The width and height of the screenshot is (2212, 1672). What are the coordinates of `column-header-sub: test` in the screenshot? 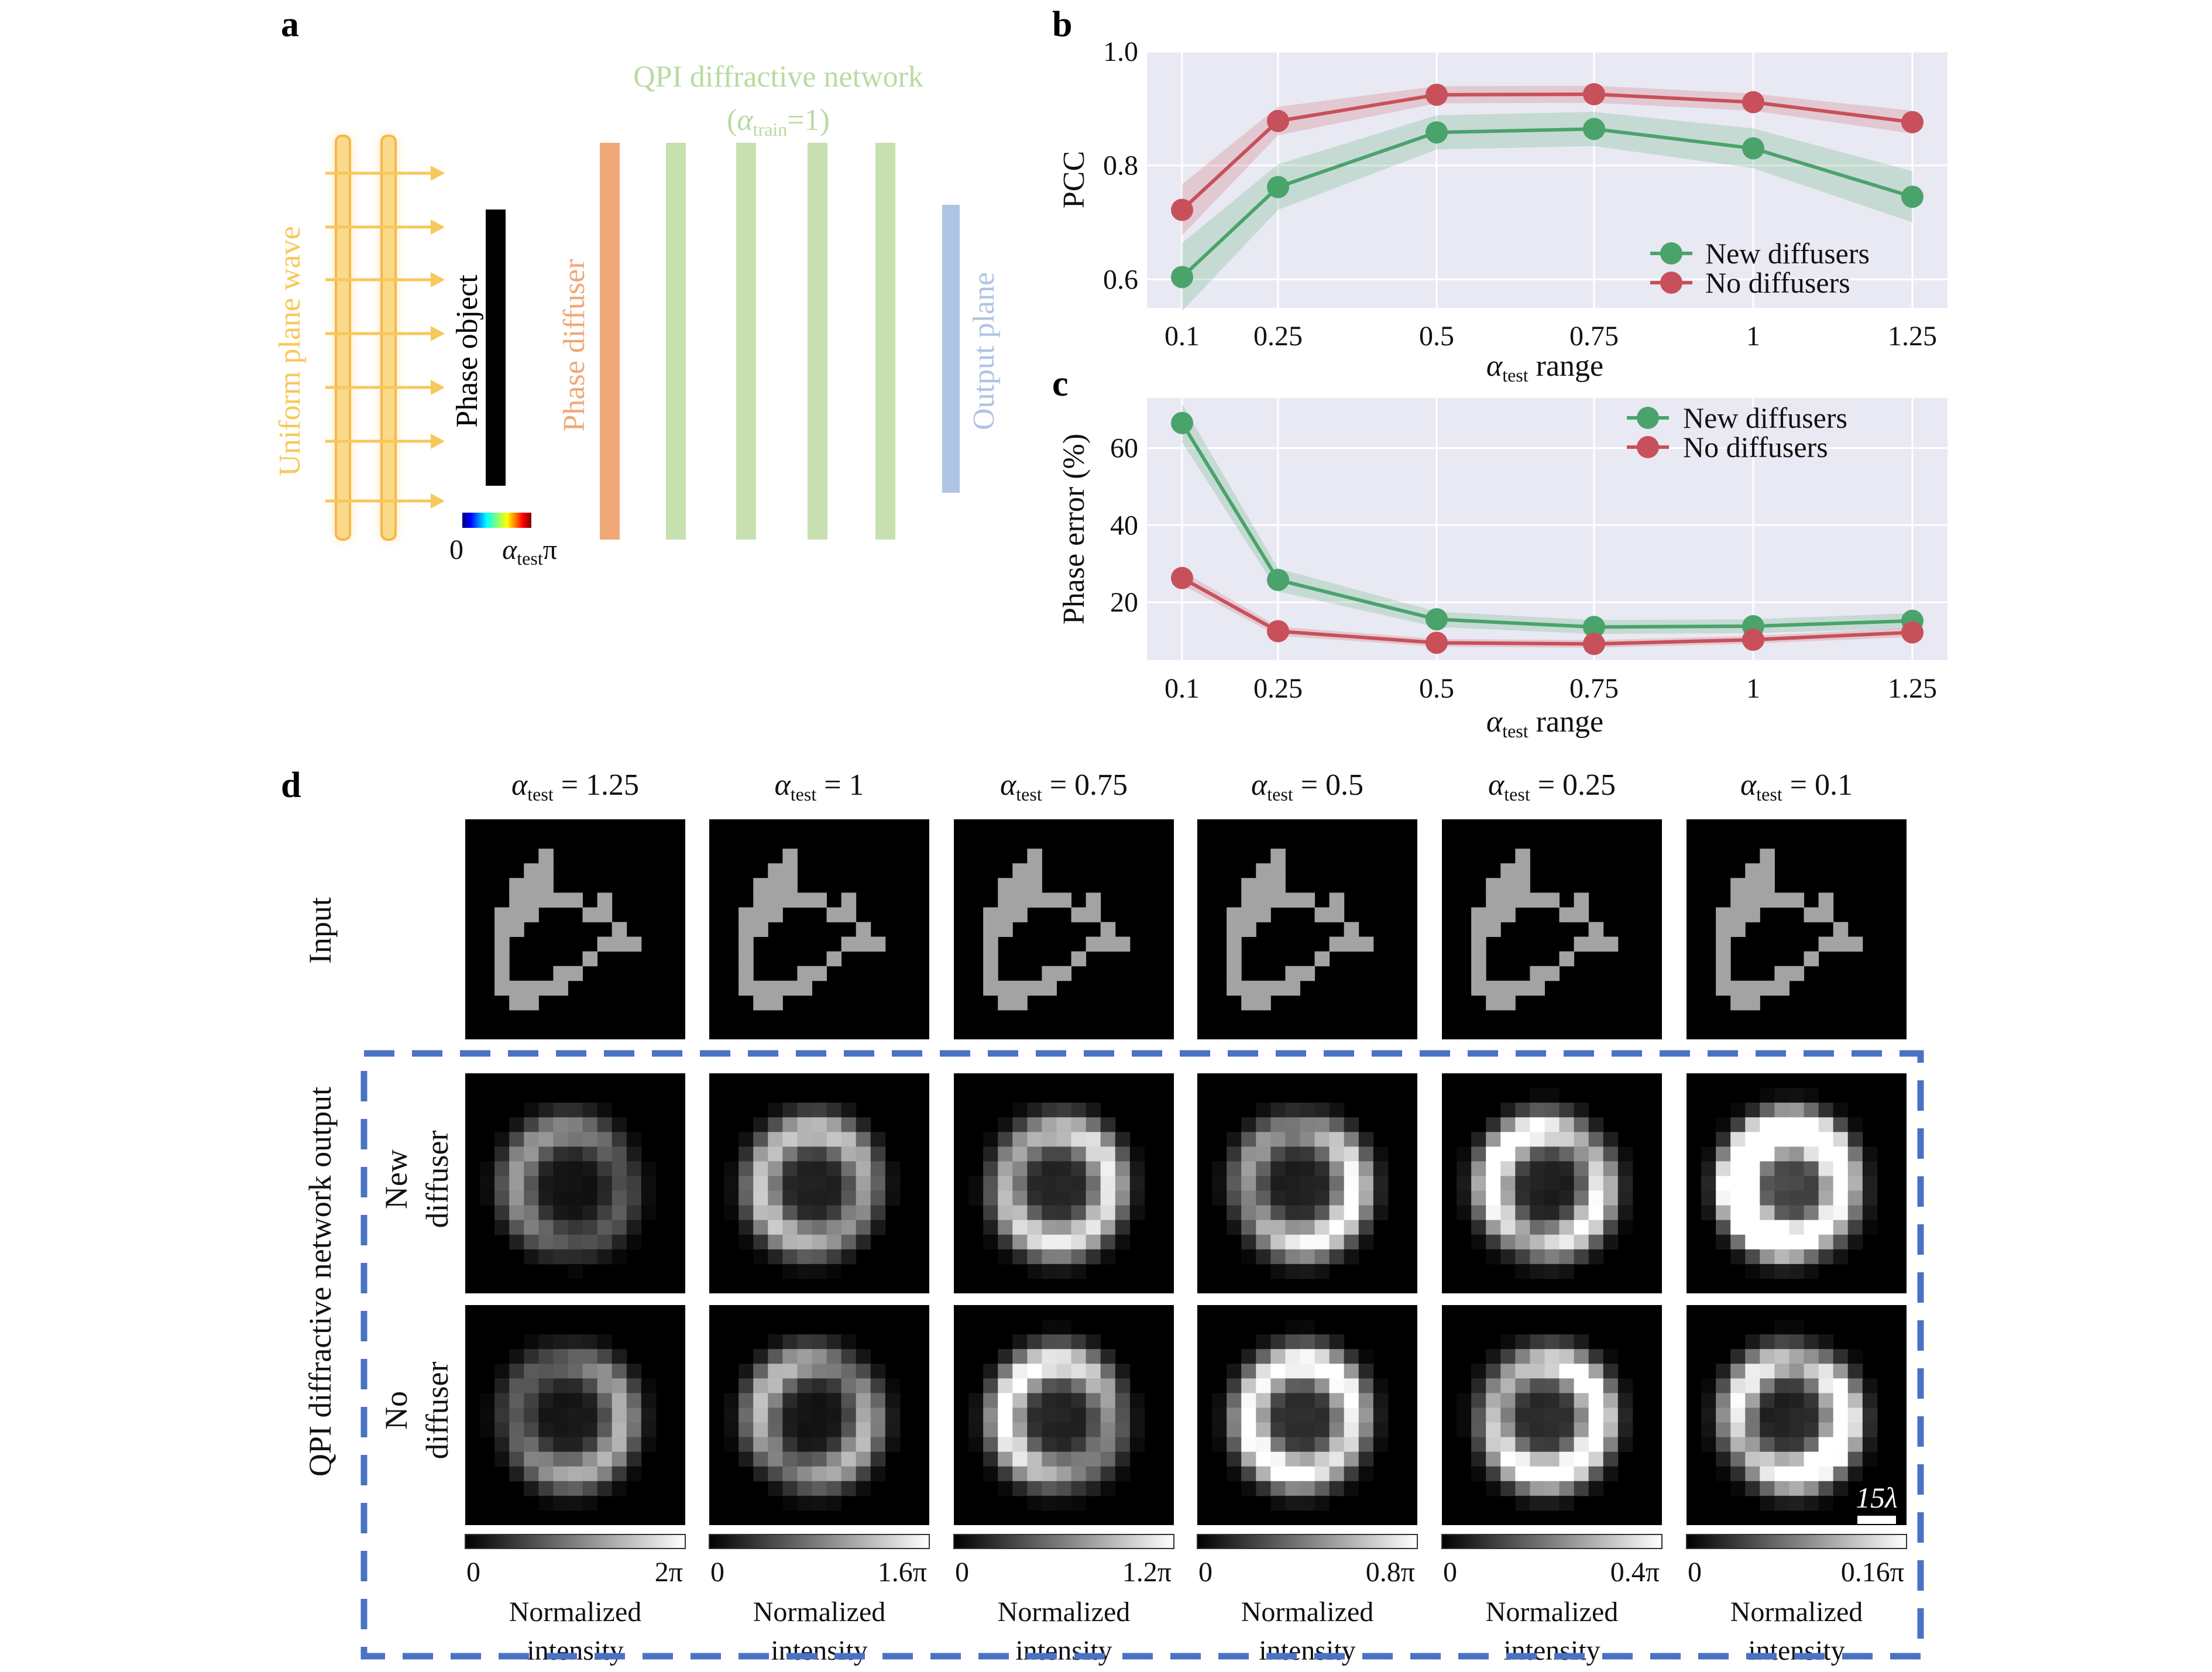 It's located at (1517, 794).